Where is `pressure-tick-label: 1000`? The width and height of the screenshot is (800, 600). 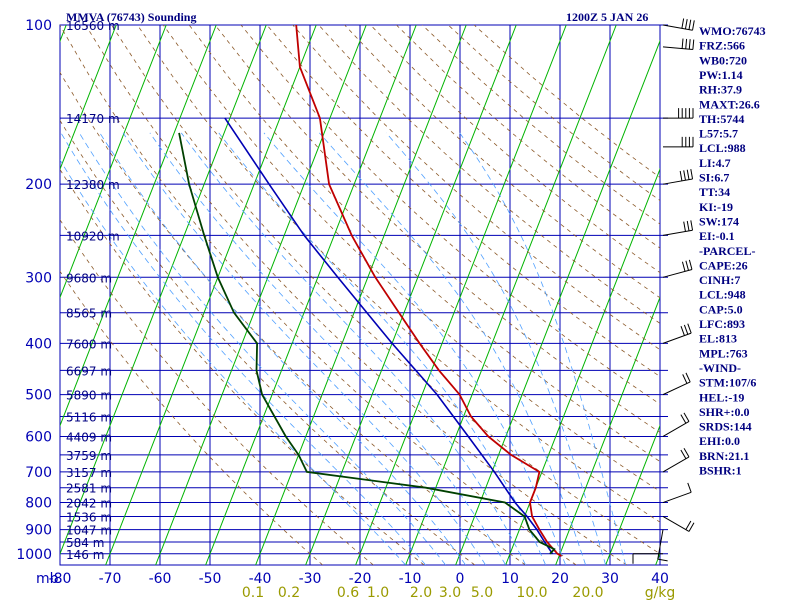
pressure-tick-label: 1000 is located at coordinates (34, 555).